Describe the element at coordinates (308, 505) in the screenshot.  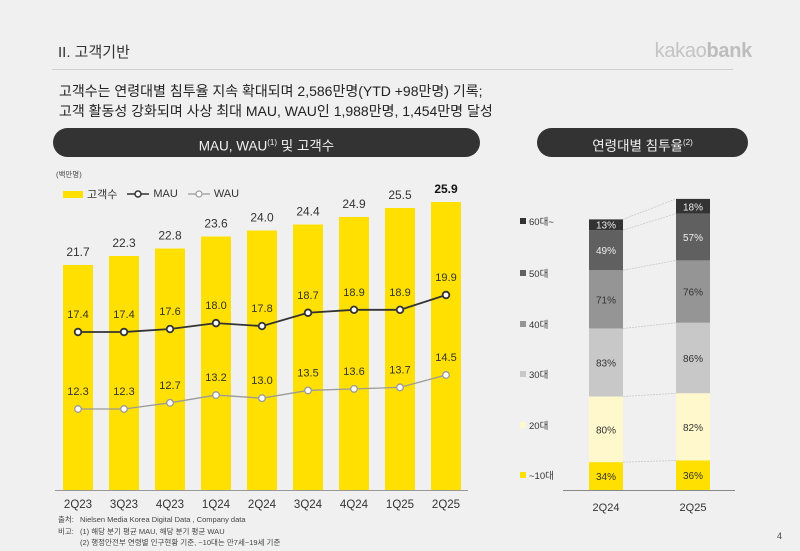
I see `x-tick-label: 3Q24` at that location.